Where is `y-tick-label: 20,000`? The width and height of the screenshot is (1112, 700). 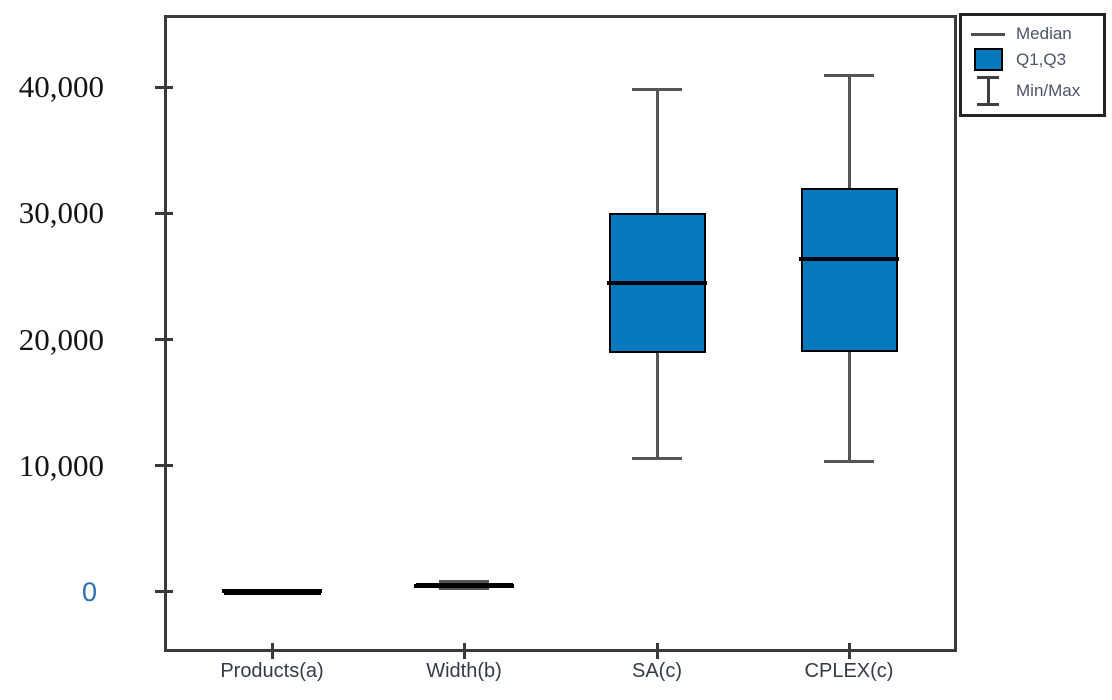 y-tick-label: 20,000 is located at coordinates (61, 339).